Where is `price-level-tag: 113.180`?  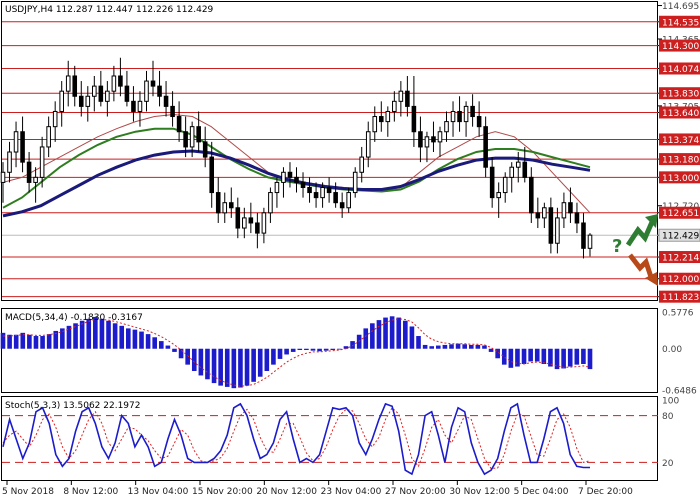 price-level-tag: 113.180 is located at coordinates (679, 159).